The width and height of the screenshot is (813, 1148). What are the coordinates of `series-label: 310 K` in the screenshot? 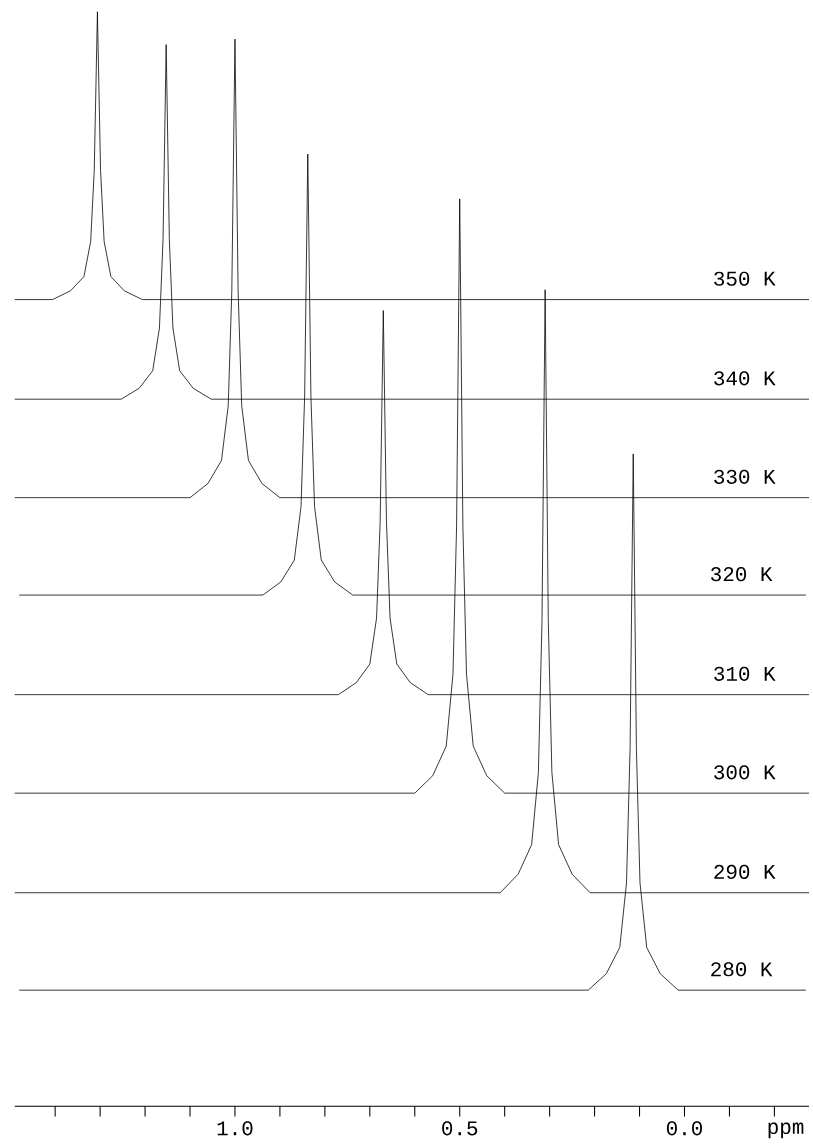 It's located at (745, 673).